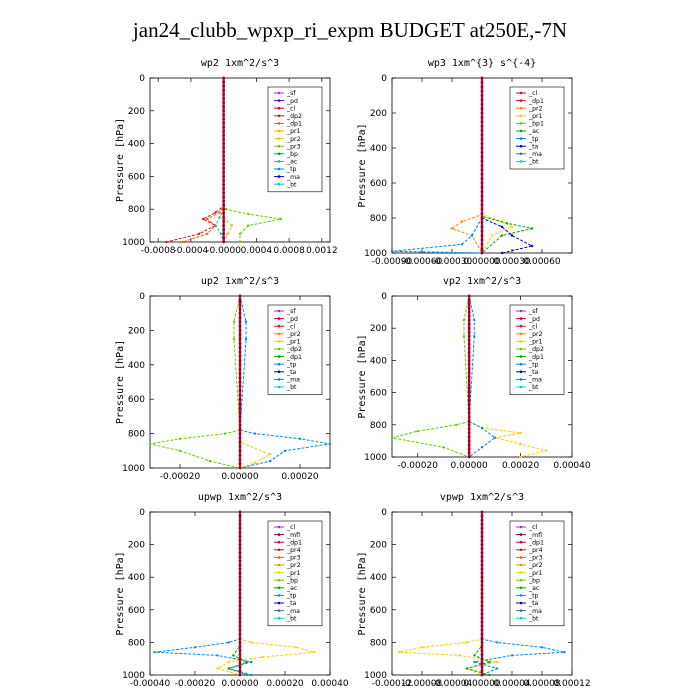  Describe the element at coordinates (293, 558) in the screenshot. I see `legend-label: _pr3` at that location.